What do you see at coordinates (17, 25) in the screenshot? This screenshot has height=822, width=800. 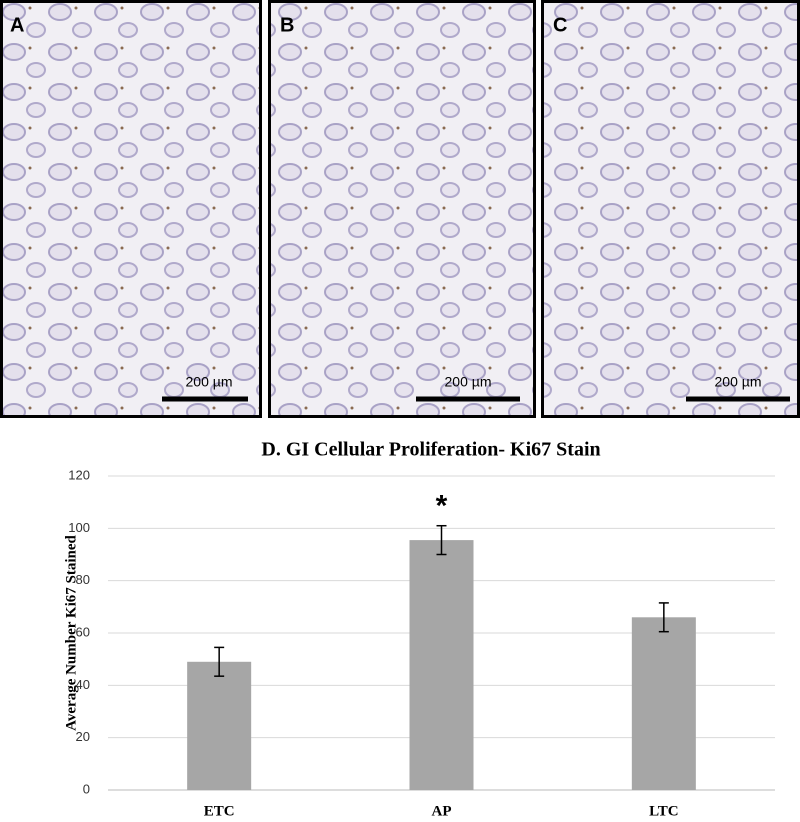 I see `panel-label: A` at bounding box center [17, 25].